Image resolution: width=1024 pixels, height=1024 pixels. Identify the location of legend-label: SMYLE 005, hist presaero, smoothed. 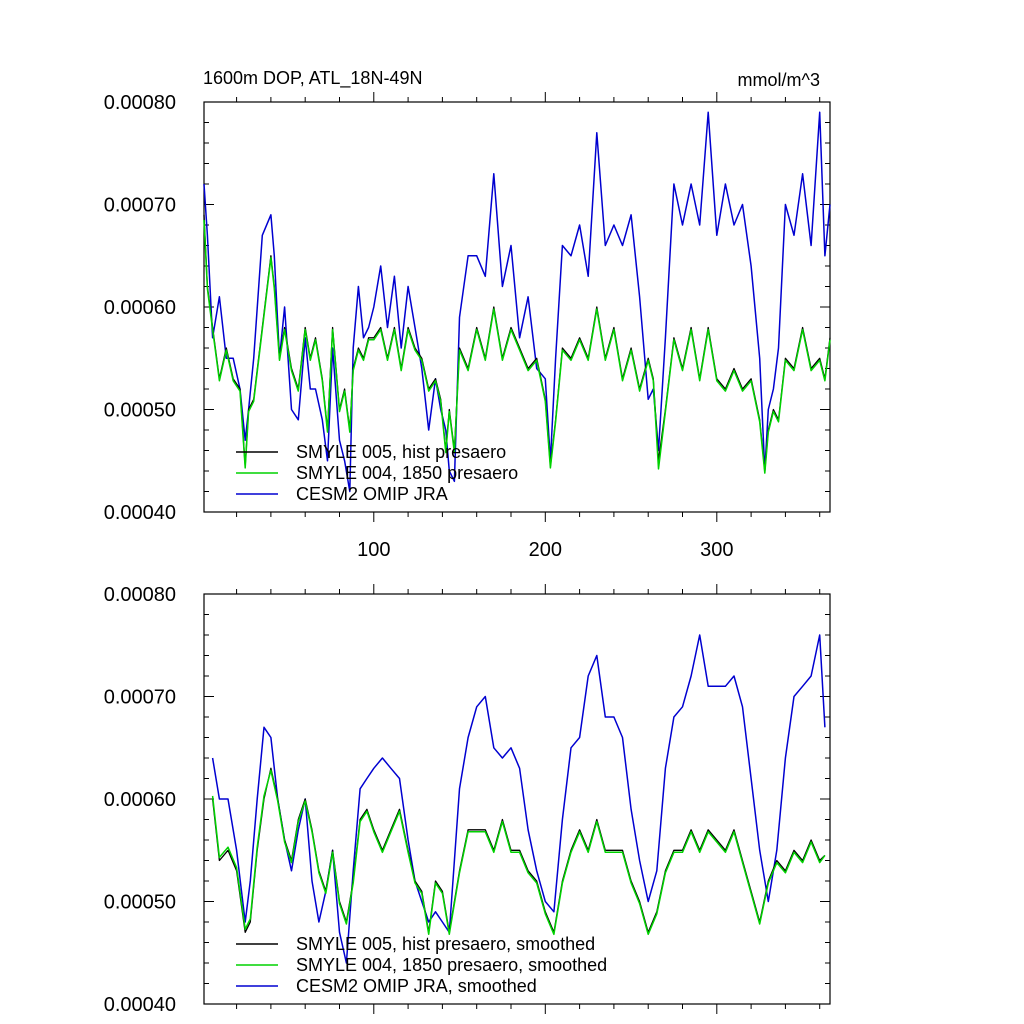
(445, 944).